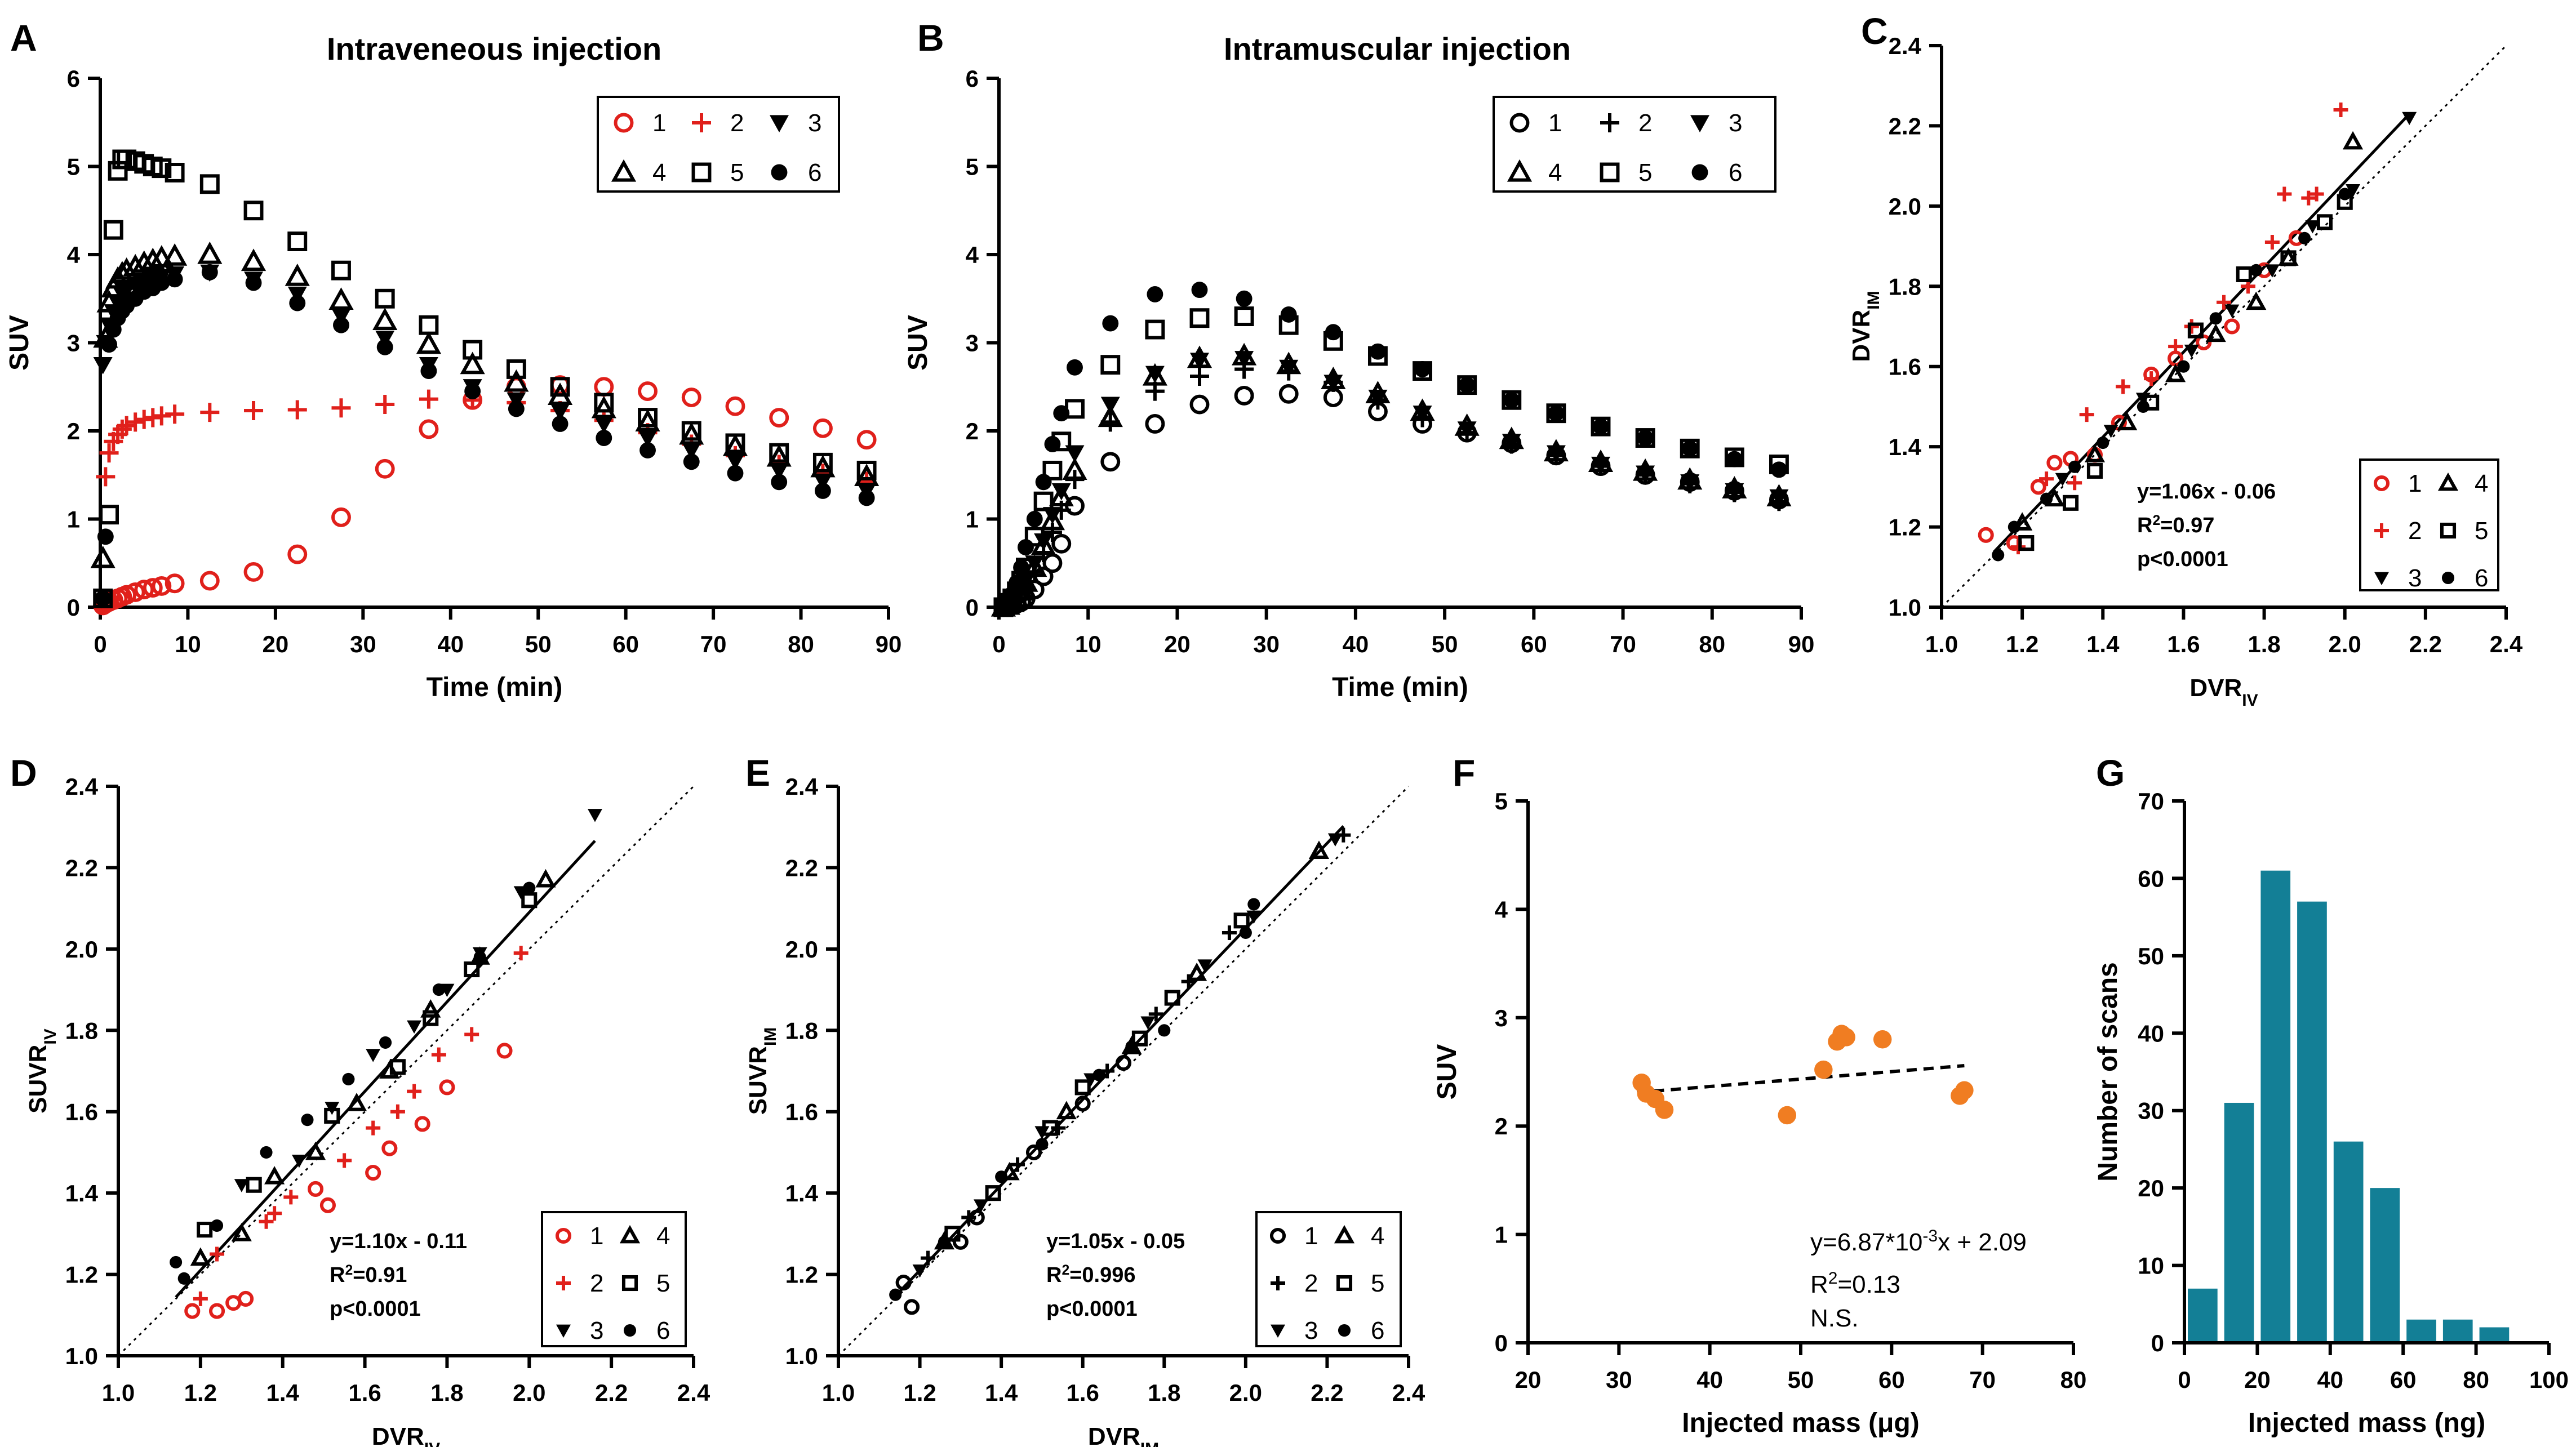 The width and height of the screenshot is (2576, 1447). What do you see at coordinates (2415, 483) in the screenshot?
I see `legend-label: 1` at bounding box center [2415, 483].